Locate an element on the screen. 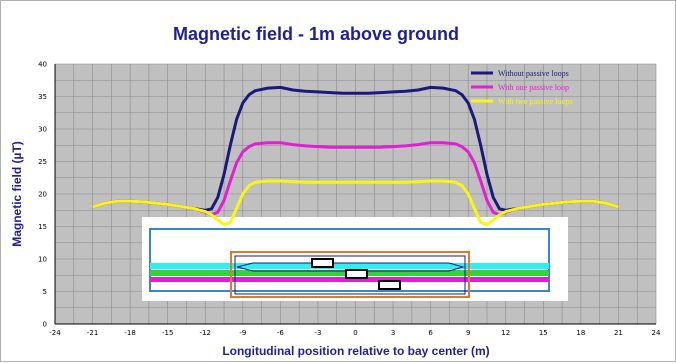  x-tick-label: 18 is located at coordinates (580, 333).